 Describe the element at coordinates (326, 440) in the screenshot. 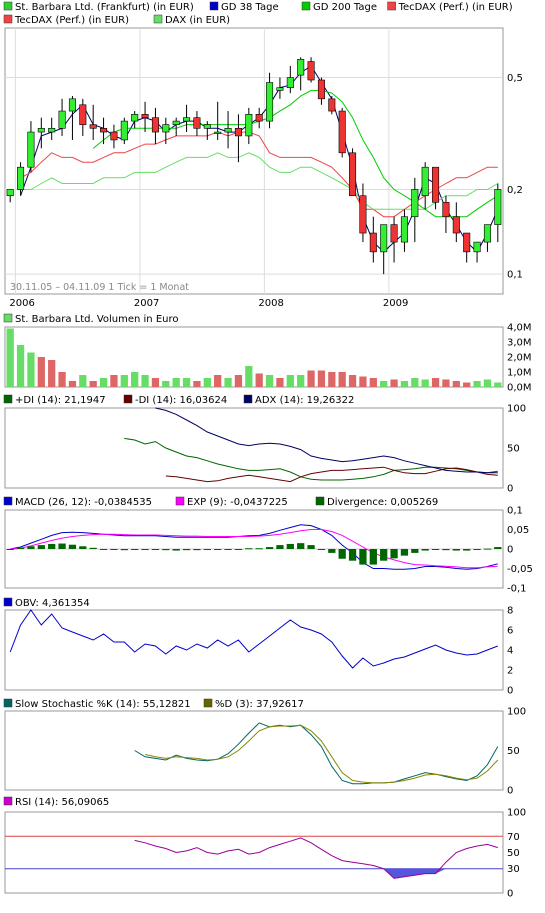

I see `dmi-series-line` at that location.